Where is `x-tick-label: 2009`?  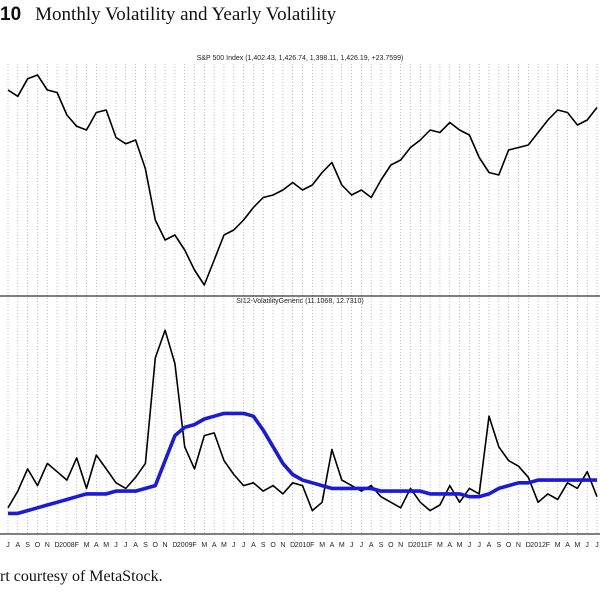 x-tick-label: 2009 is located at coordinates (185, 545).